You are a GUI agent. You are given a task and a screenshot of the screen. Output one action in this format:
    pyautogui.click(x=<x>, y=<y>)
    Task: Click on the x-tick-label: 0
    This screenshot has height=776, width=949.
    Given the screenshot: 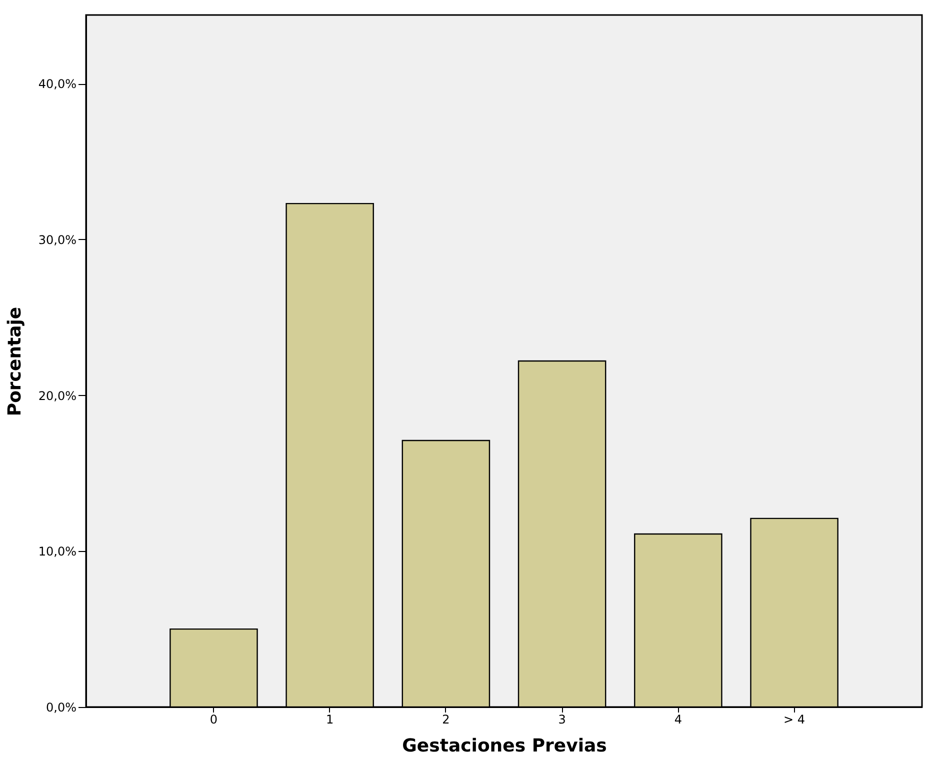 What is the action you would take?
    pyautogui.click(x=214, y=719)
    